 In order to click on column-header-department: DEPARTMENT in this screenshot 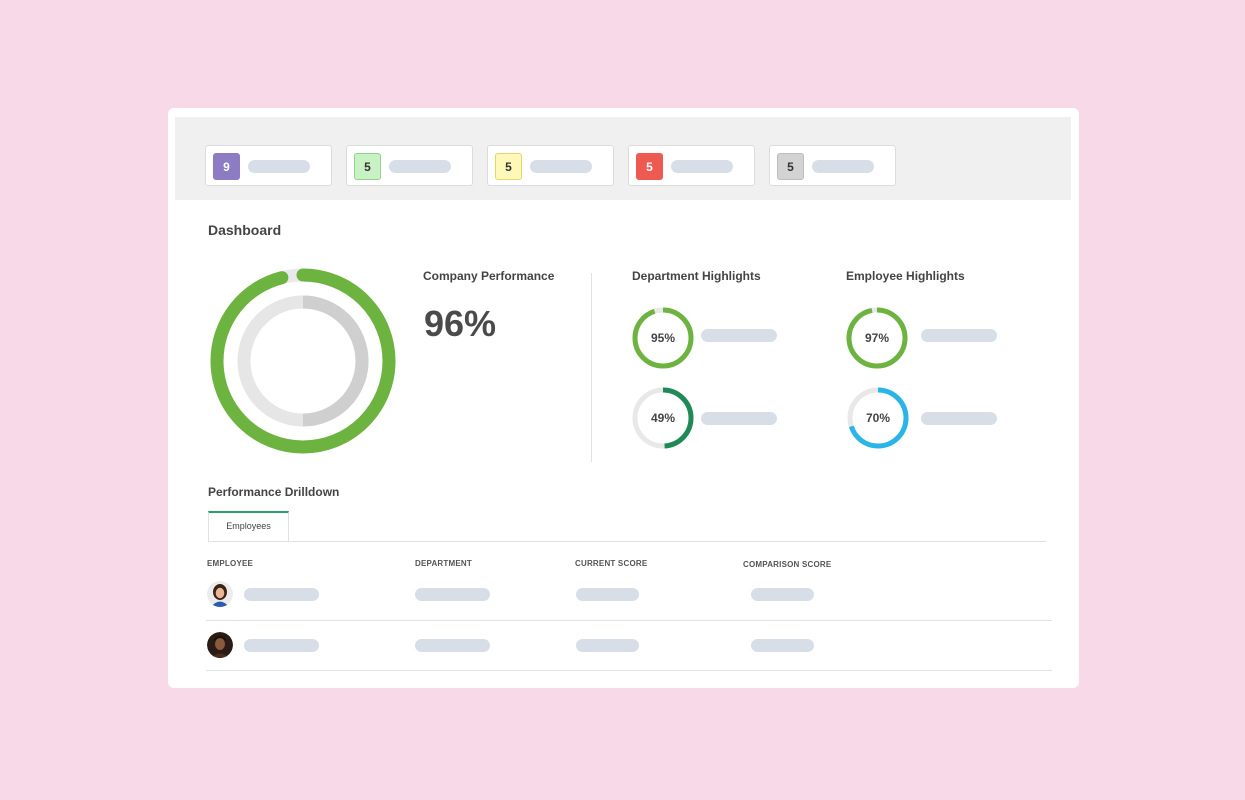, I will do `click(443, 563)`.